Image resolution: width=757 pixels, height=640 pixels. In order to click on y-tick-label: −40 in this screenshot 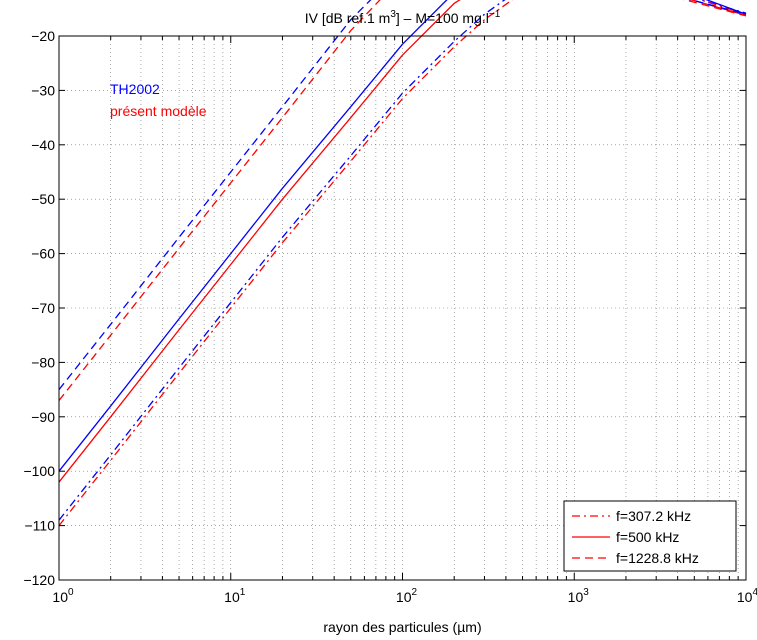, I will do `click(43, 145)`.